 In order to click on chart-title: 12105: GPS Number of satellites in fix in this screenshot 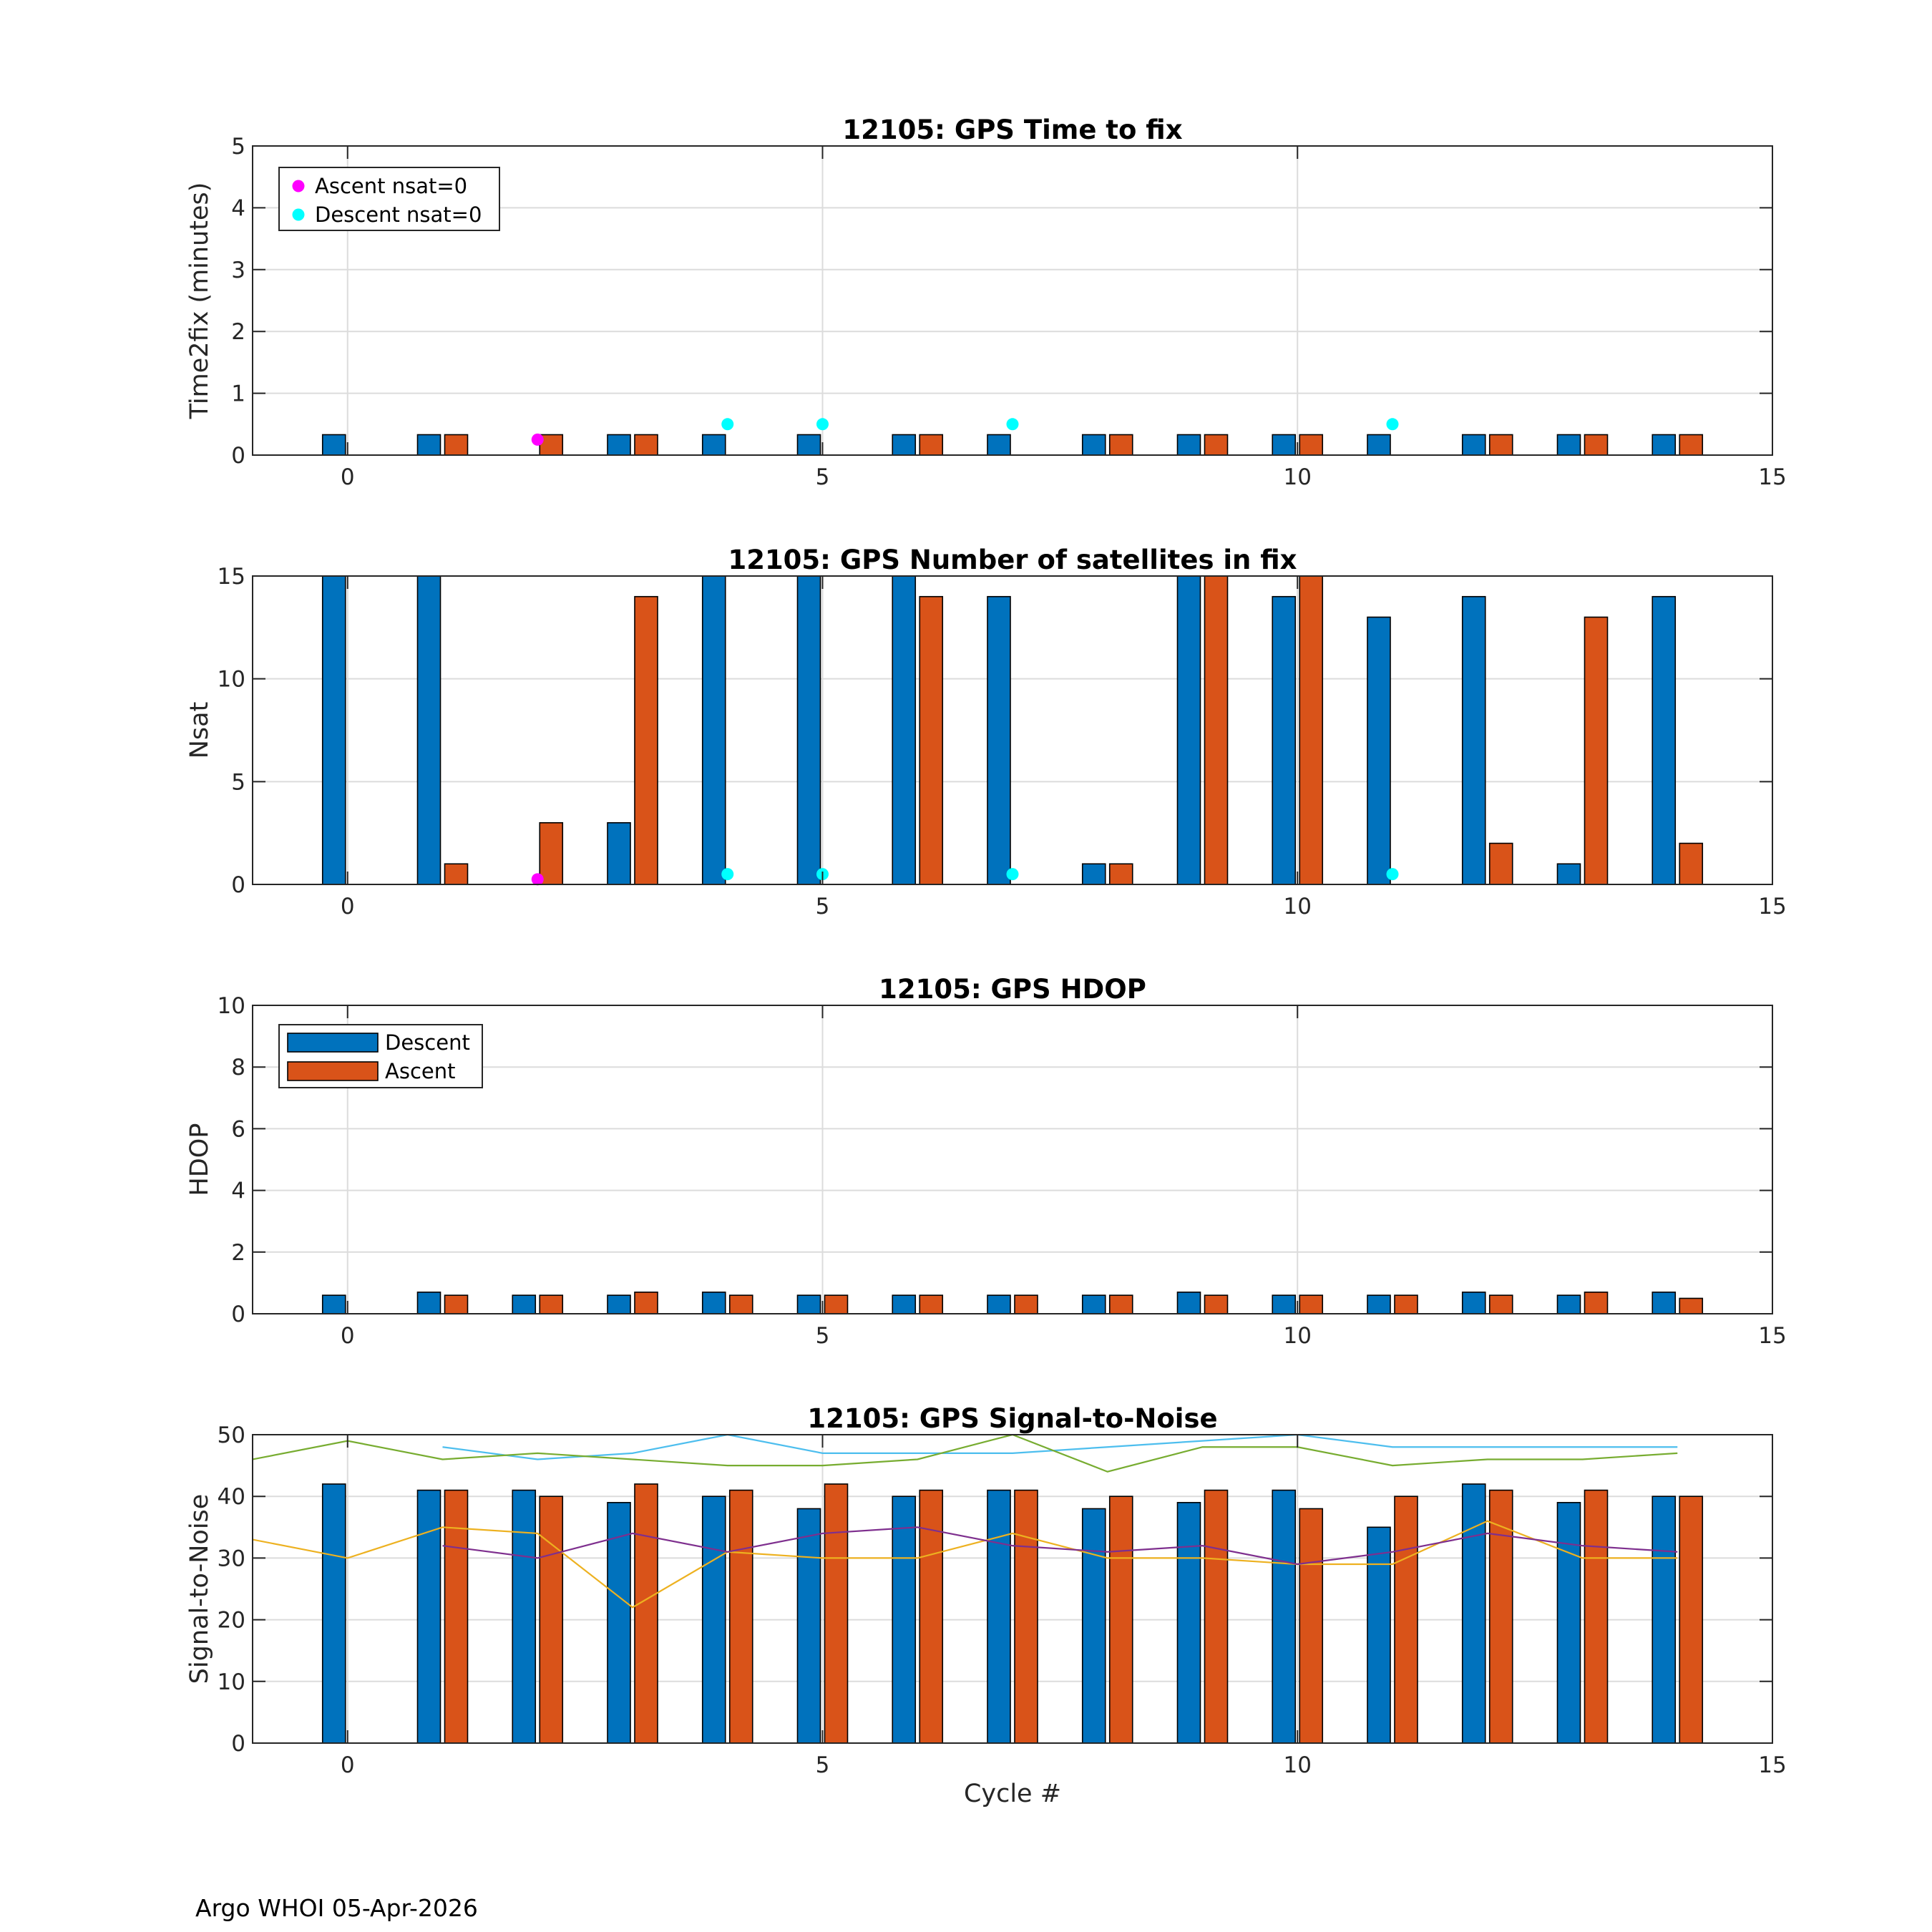, I will do `click(1012, 560)`.